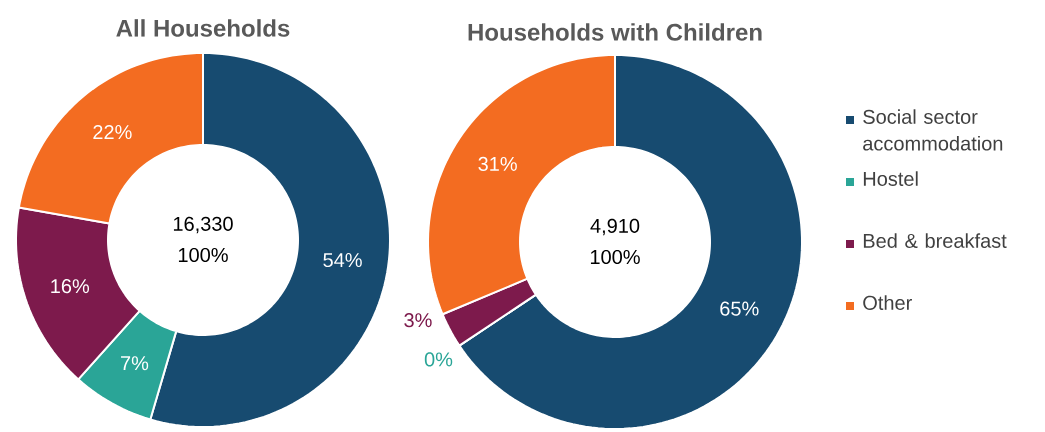 The width and height of the screenshot is (1045, 432). Describe the element at coordinates (418, 320) in the screenshot. I see `data-label: 3%` at that location.